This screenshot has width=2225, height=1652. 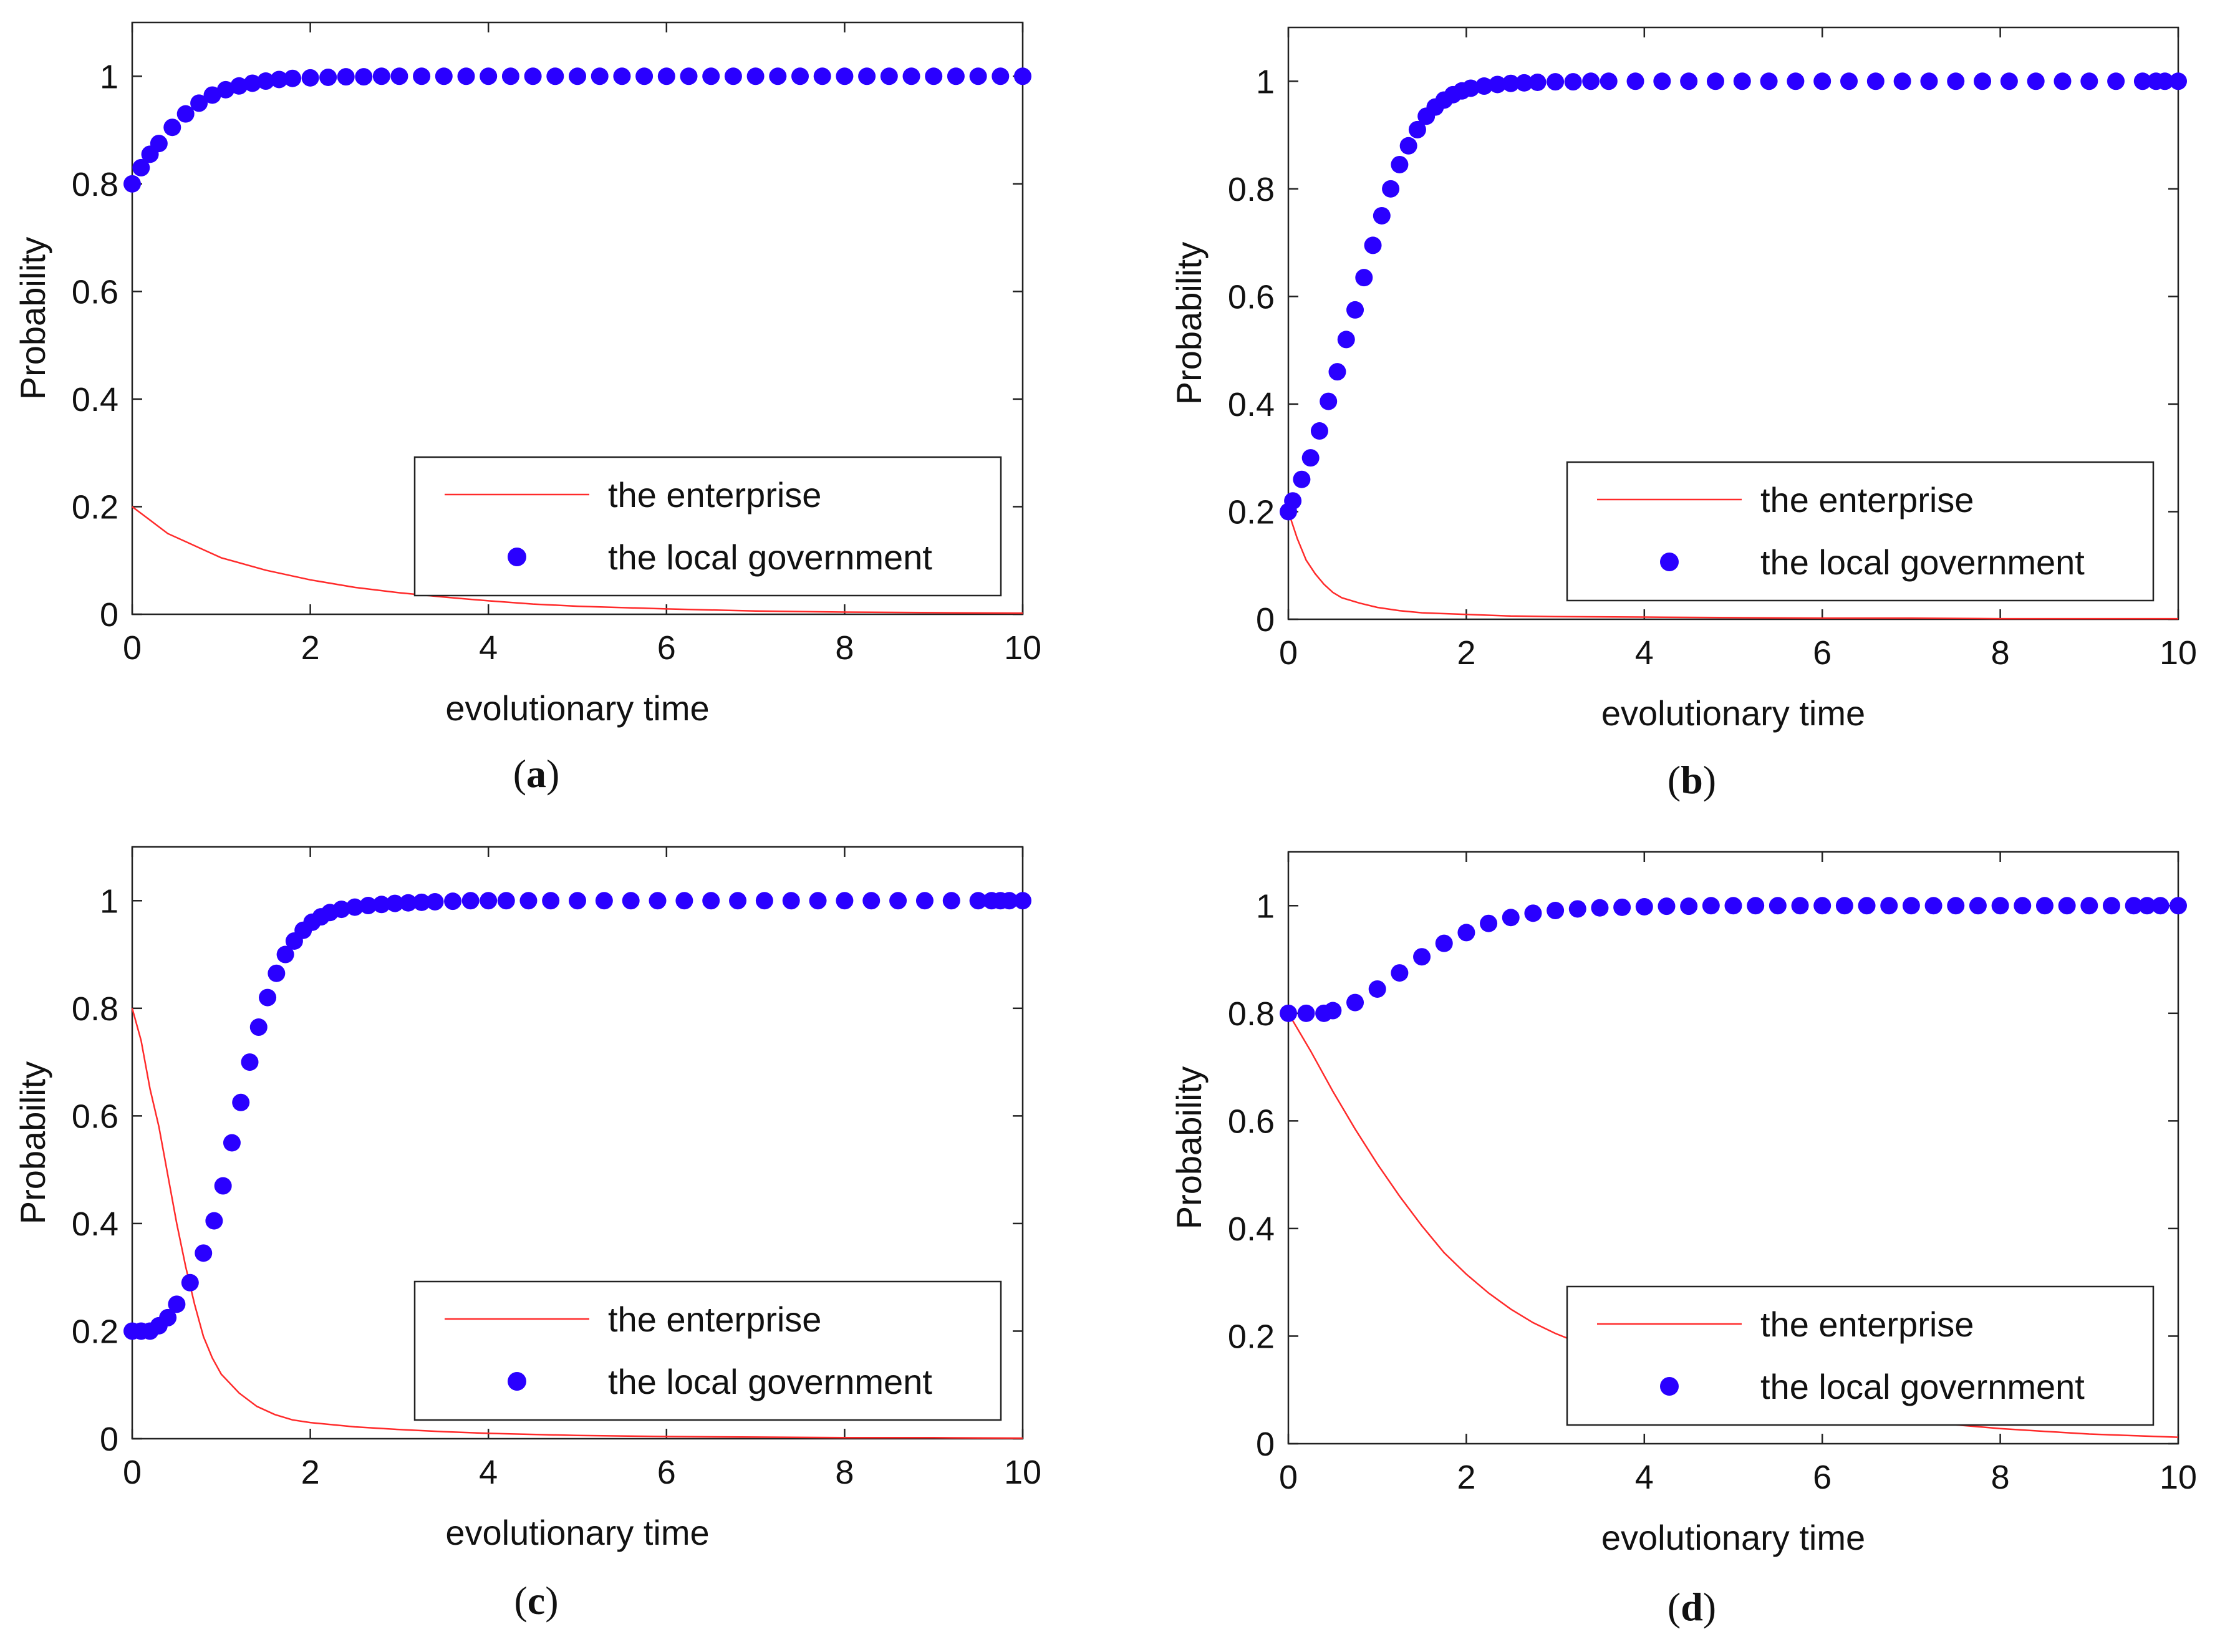 What do you see at coordinates (536, 1600) in the screenshot?
I see `panel-caption: (c)` at bounding box center [536, 1600].